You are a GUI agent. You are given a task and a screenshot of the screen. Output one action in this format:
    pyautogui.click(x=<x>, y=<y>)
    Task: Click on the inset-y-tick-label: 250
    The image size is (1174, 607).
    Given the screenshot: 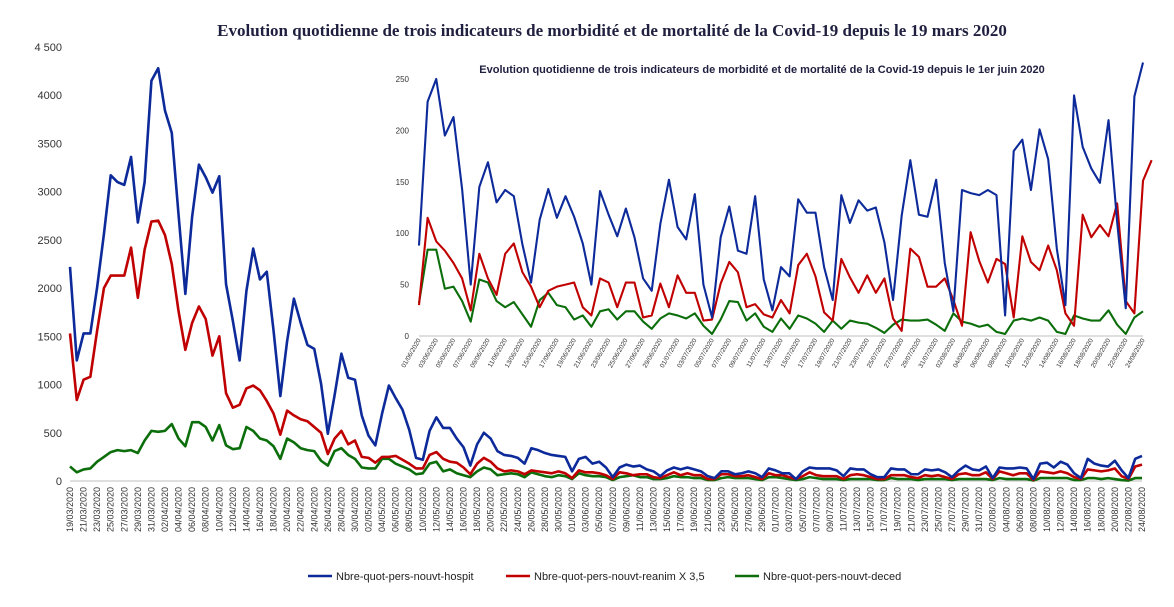 What is the action you would take?
    pyautogui.click(x=403, y=79)
    